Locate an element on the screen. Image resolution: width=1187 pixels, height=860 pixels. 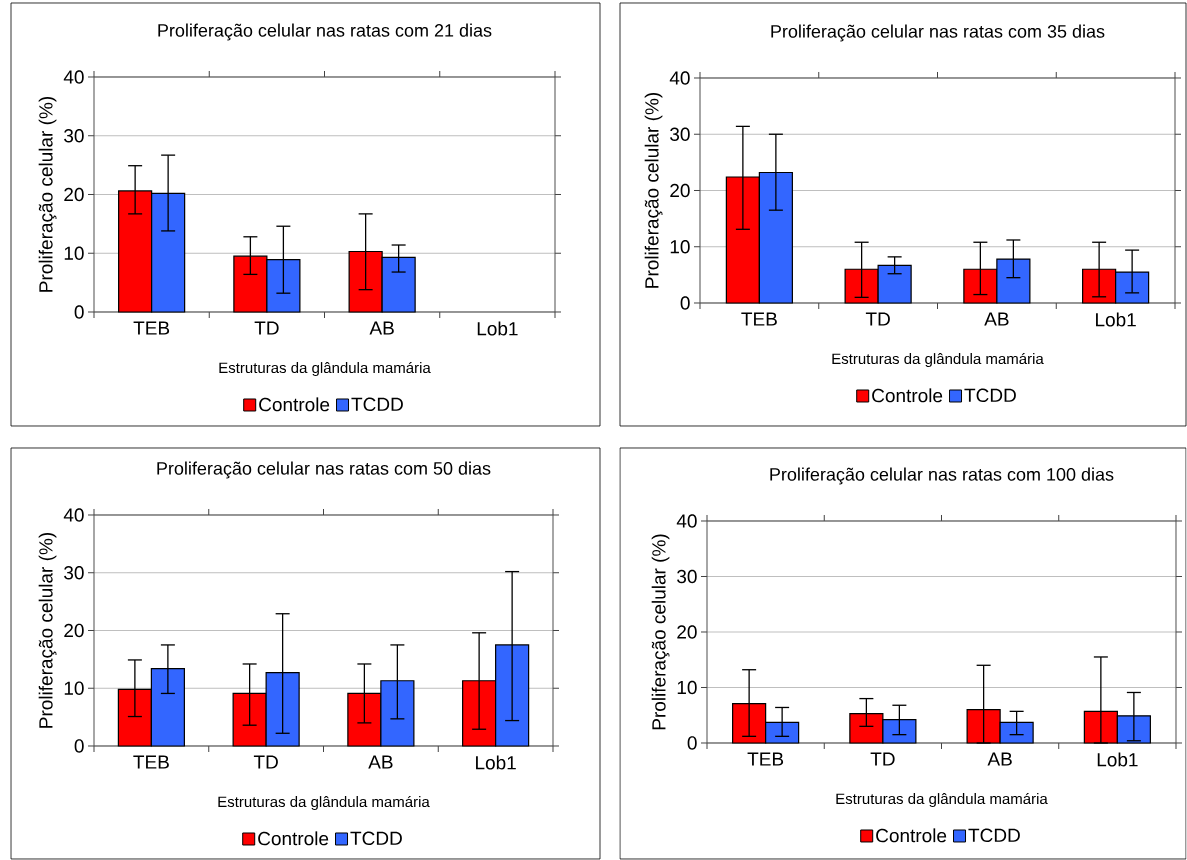
chart-title: Proliferação celular nas ratas com 35 dias is located at coordinates (938, 33).